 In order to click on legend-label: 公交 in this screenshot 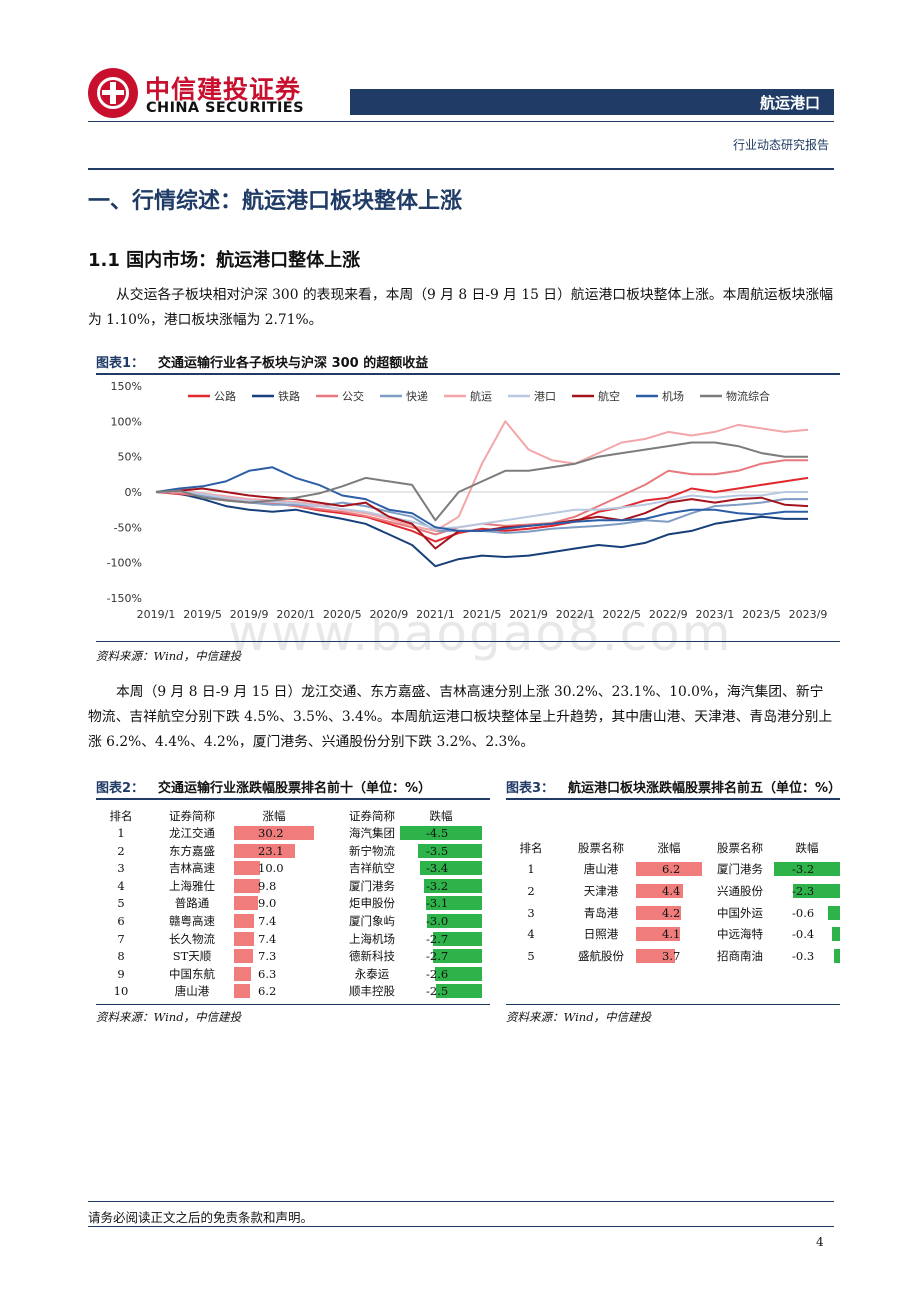, I will do `click(353, 396)`.